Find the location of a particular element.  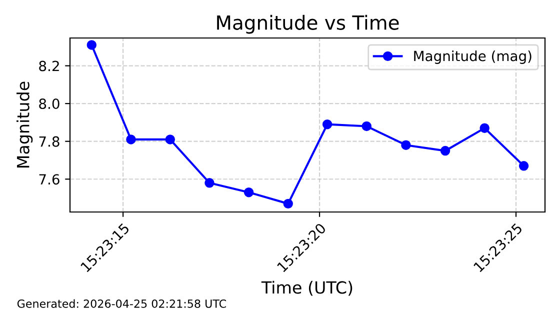

legend-label: Magnitude (mag) is located at coordinates (473, 57).